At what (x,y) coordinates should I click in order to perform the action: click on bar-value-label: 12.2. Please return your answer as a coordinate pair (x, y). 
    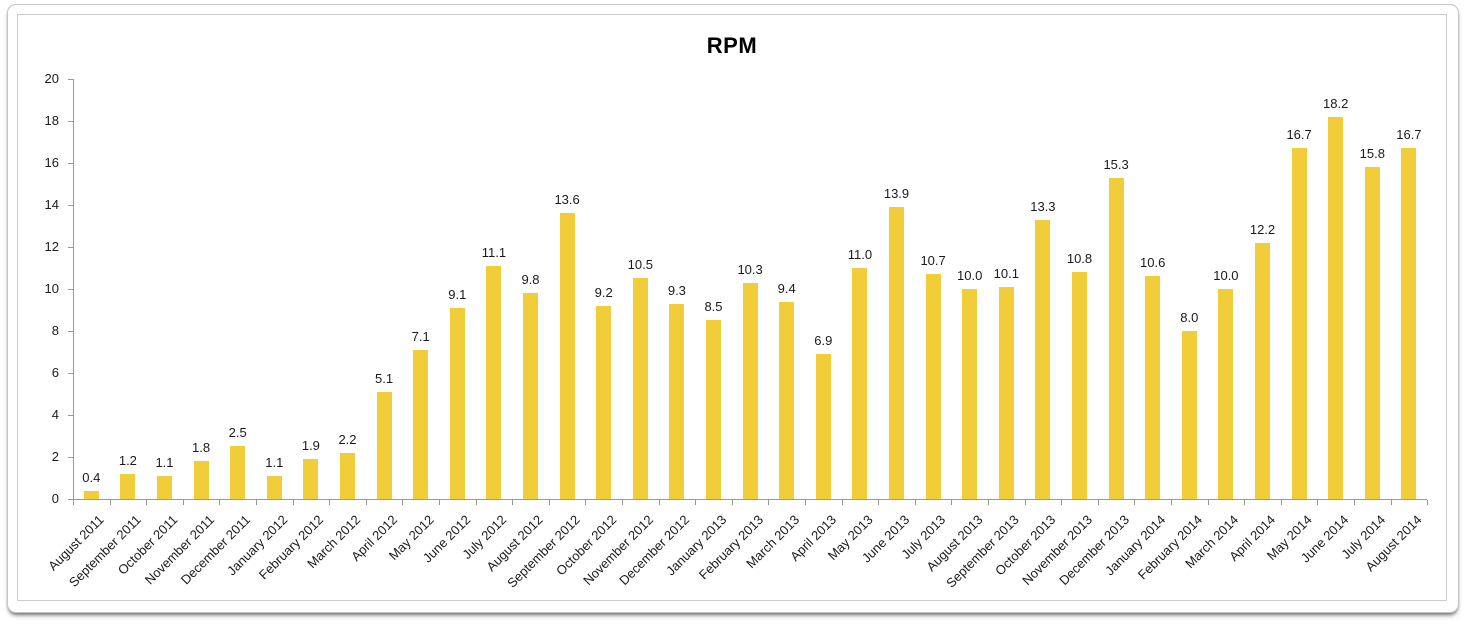
    Looking at the image, I should click on (1262, 229).